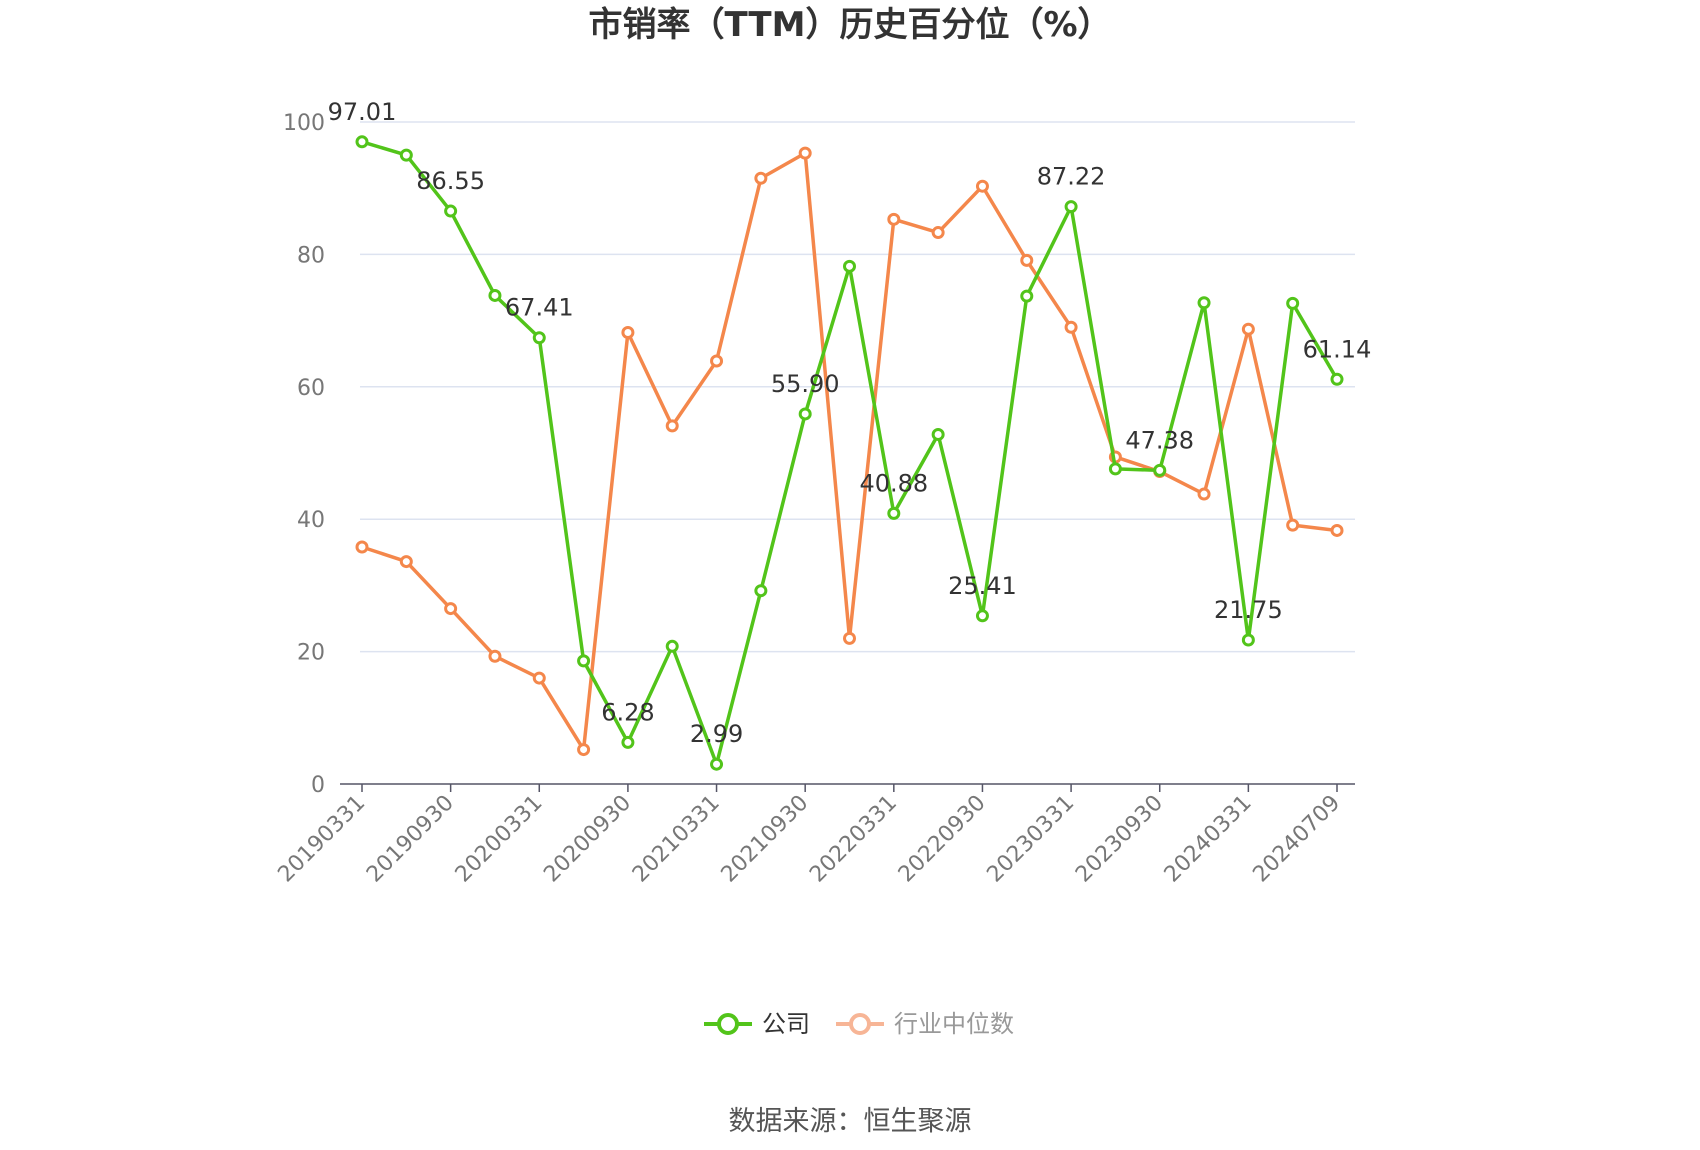 This screenshot has width=1700, height=1150. I want to click on x-tick-label-20240331: 20240331, so click(1208, 839).